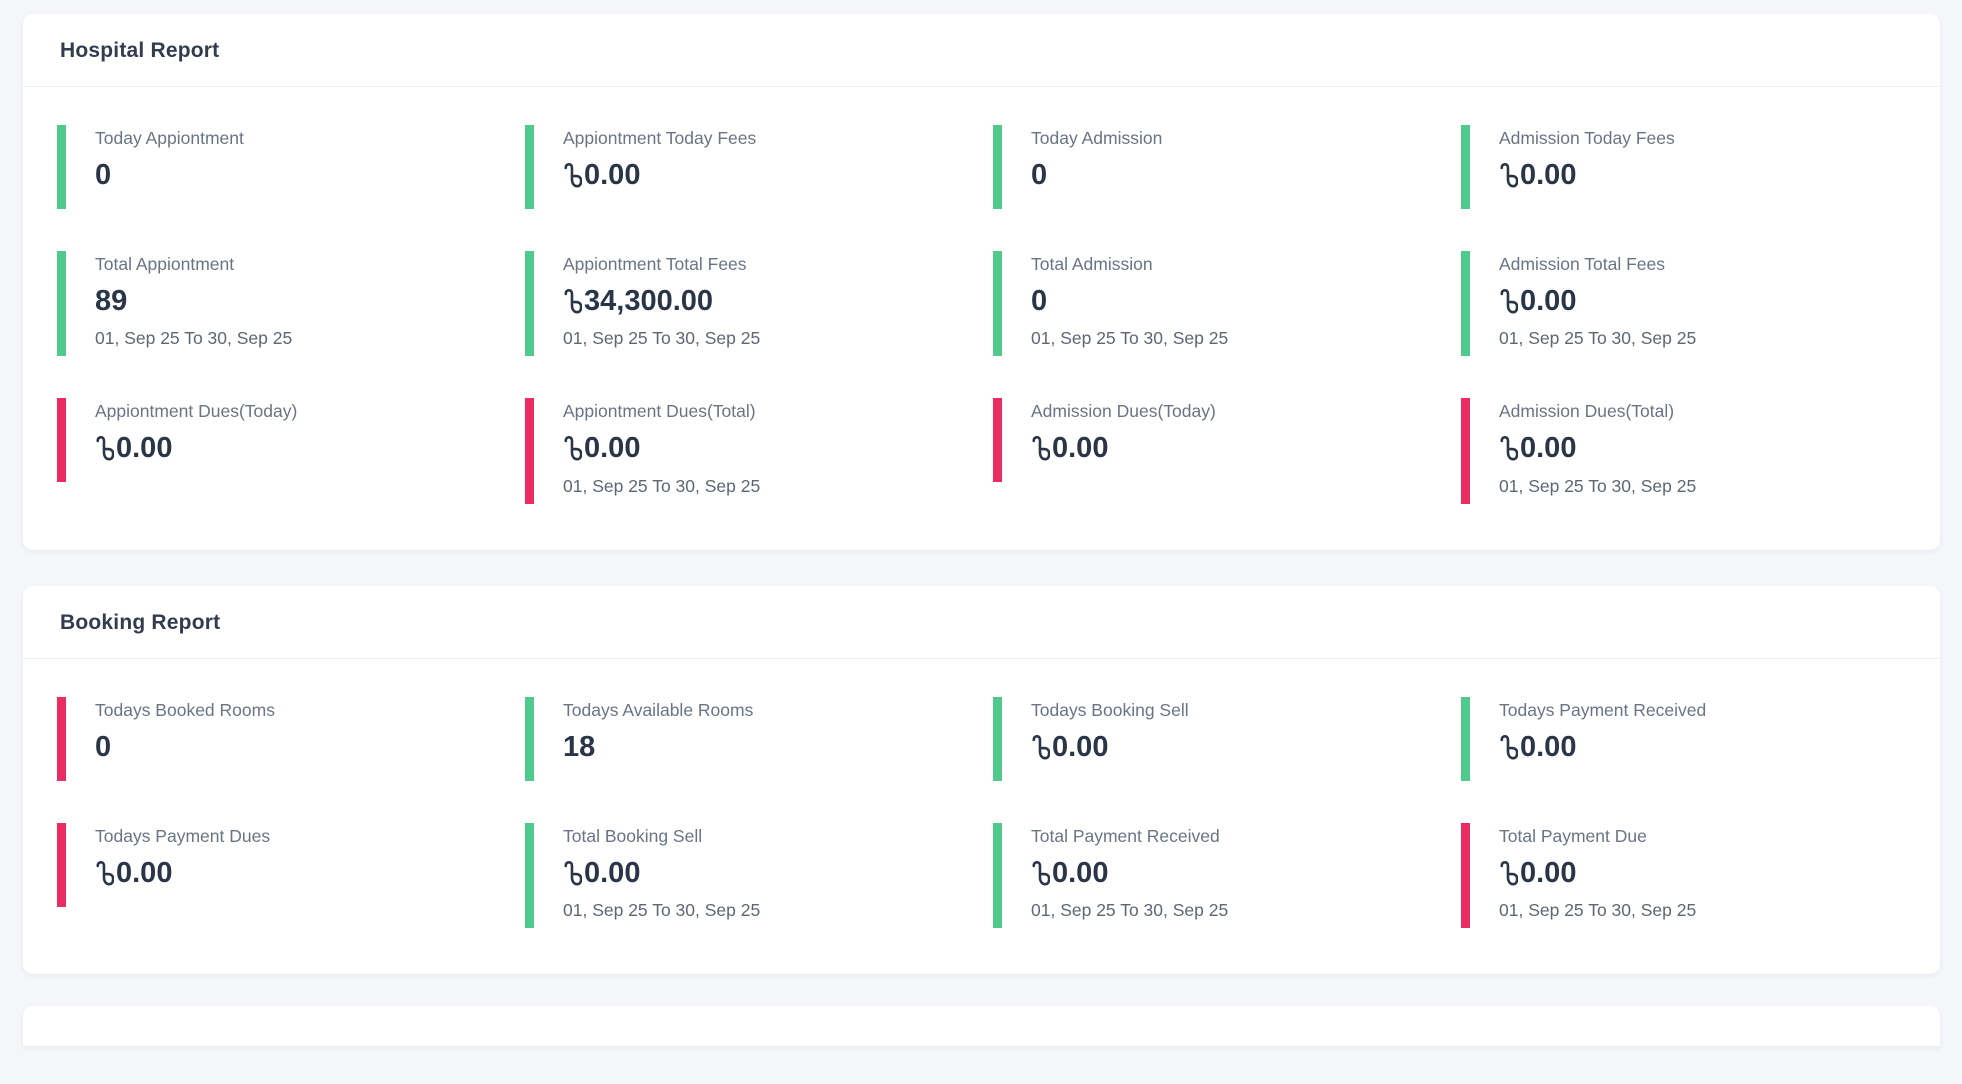  What do you see at coordinates (1573, 835) in the screenshot?
I see `stat-label: Total Payment Due` at bounding box center [1573, 835].